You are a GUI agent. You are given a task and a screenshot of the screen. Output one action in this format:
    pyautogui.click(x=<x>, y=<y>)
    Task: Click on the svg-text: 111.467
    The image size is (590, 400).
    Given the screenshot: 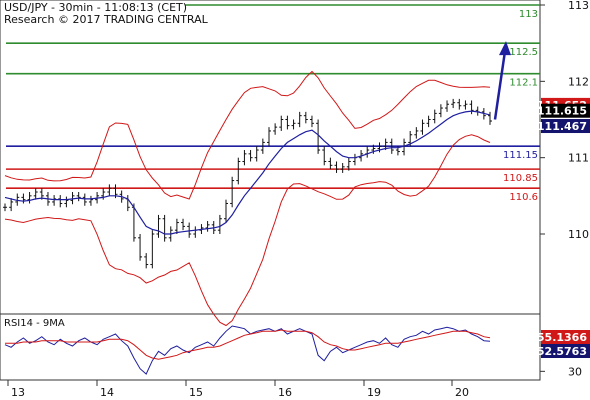 What is the action you would take?
    pyautogui.click(x=562, y=126)
    